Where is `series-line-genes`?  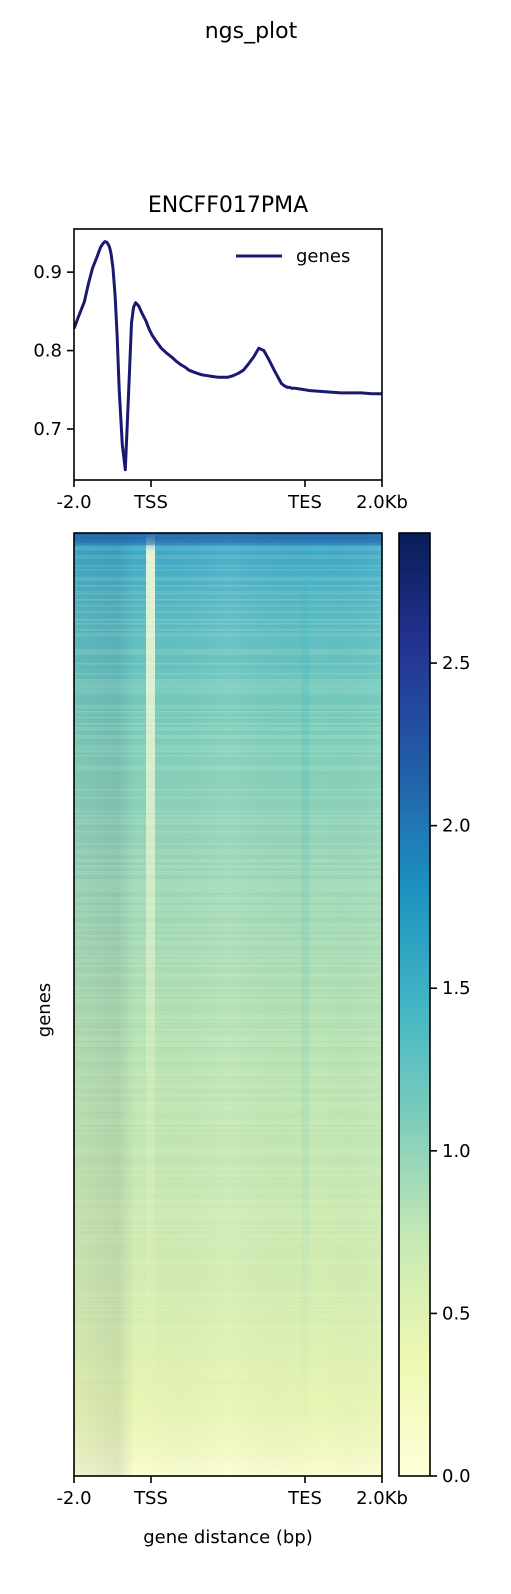
series-line-genes is located at coordinates (228, 356).